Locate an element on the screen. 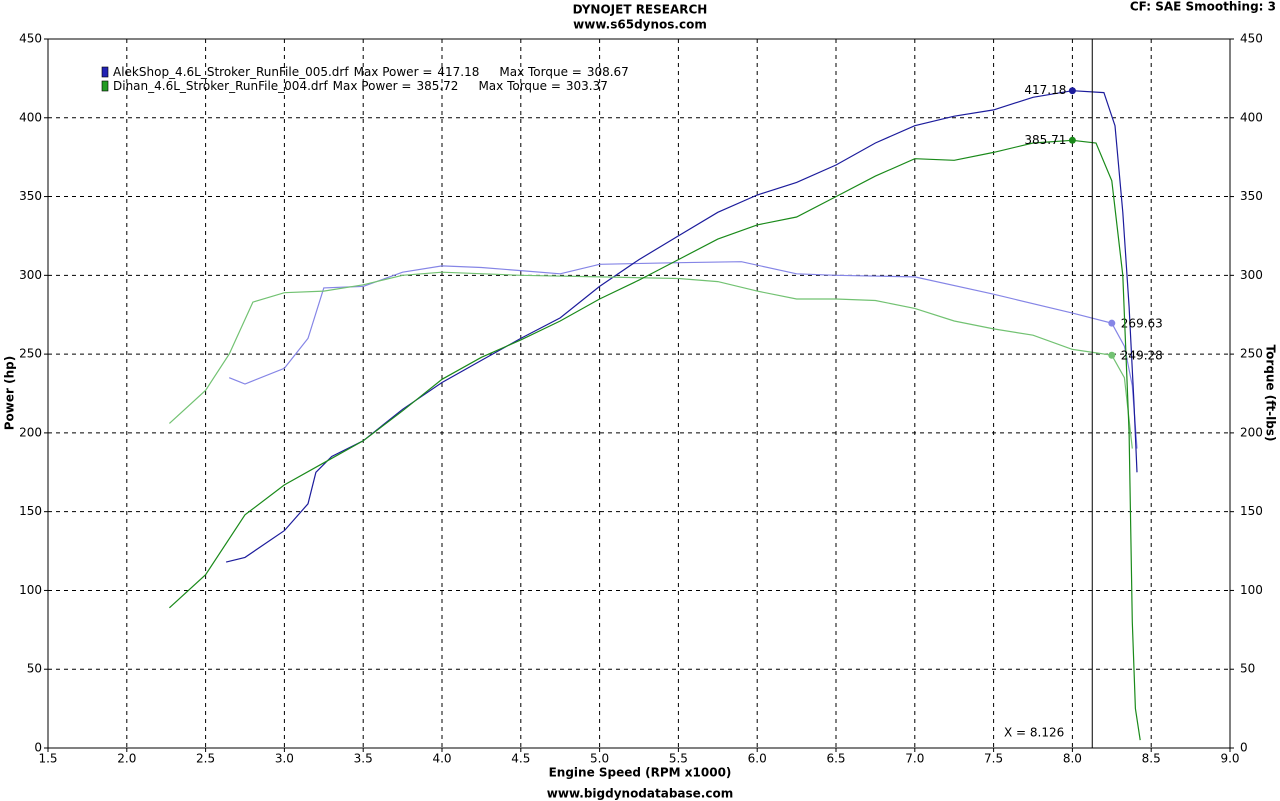 The height and width of the screenshot is (801, 1280). y2-tick-label: 0 is located at coordinates (1244, 748).